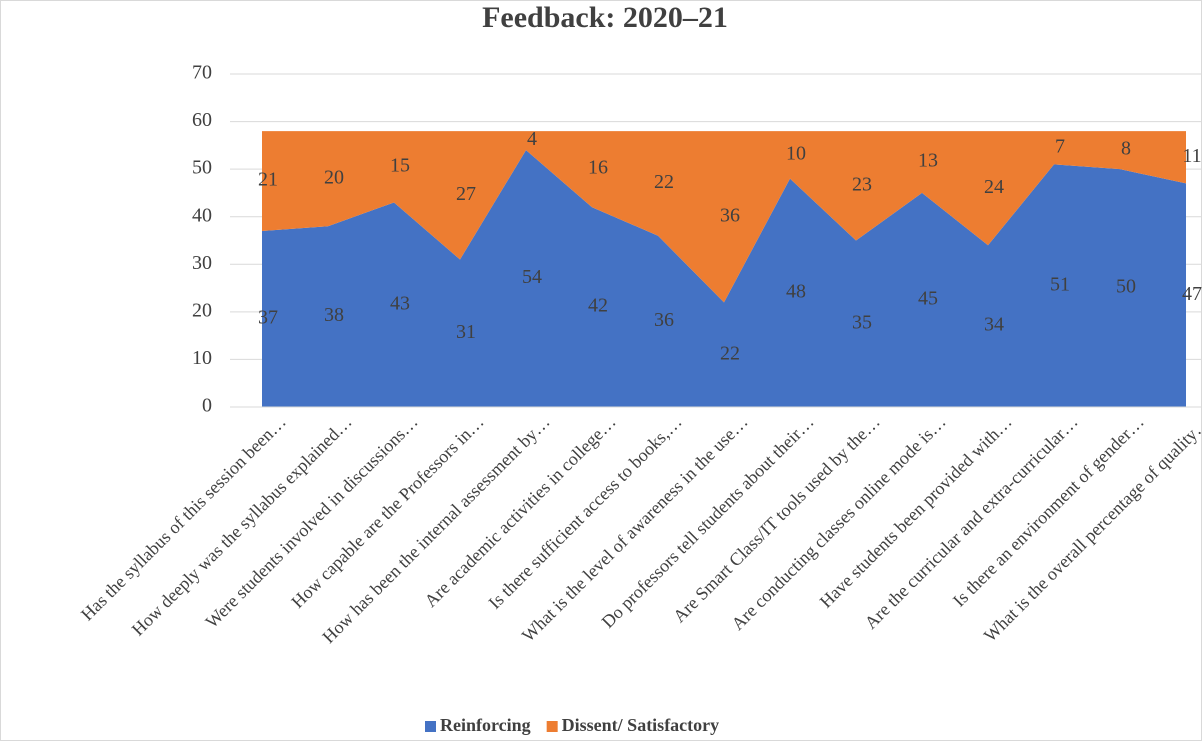 The image size is (1202, 741). I want to click on data-label: 7, so click(1060, 146).